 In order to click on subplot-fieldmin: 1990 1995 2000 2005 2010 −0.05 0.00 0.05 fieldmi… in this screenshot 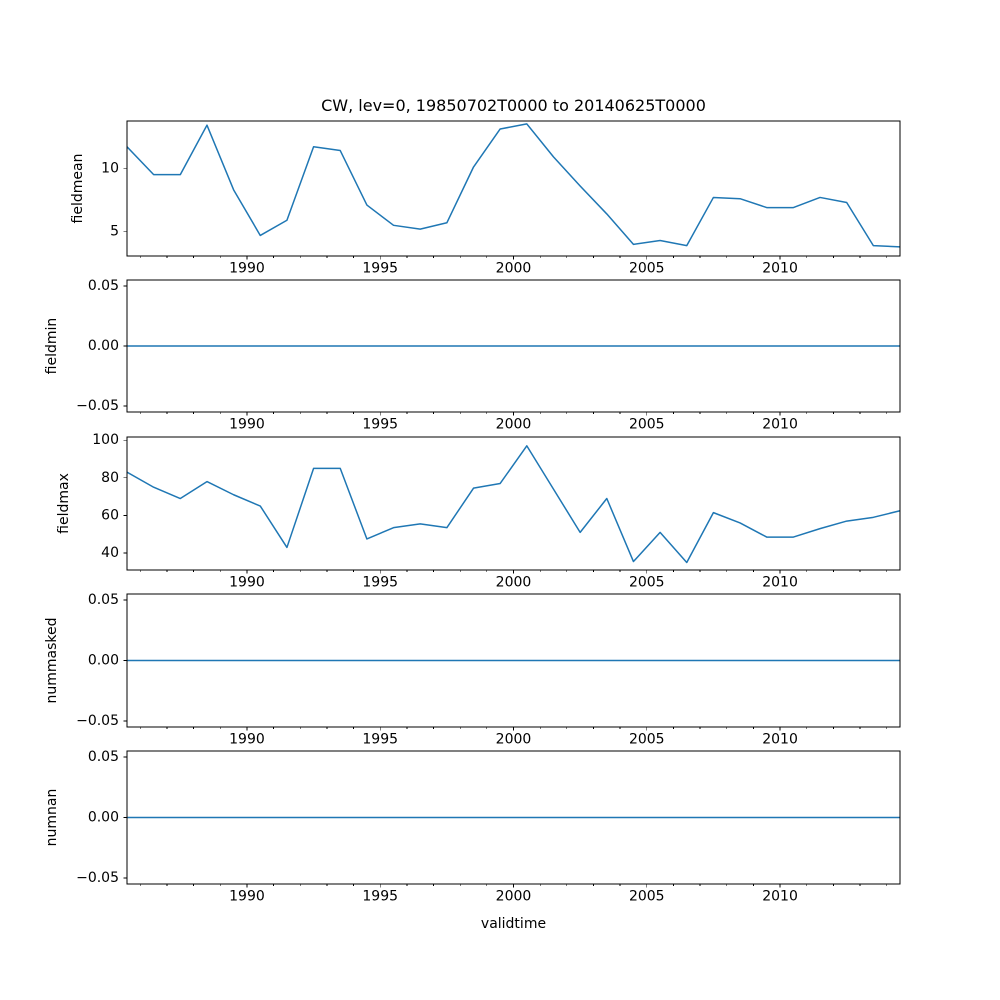, I will do `click(472, 355)`.